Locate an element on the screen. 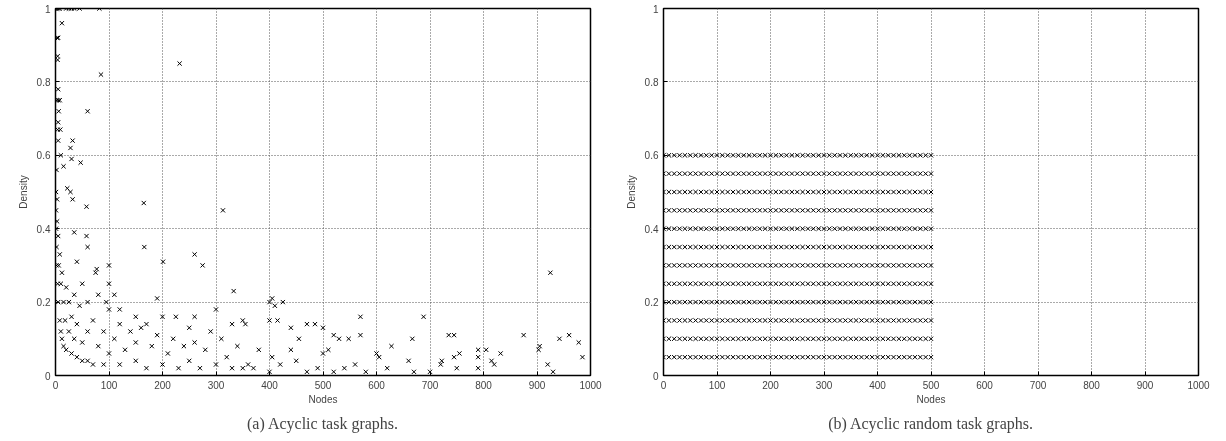 Image resolution: width=1226 pixels, height=441 pixels. text: (b) Acyclic random task graphs. is located at coordinates (930, 423).